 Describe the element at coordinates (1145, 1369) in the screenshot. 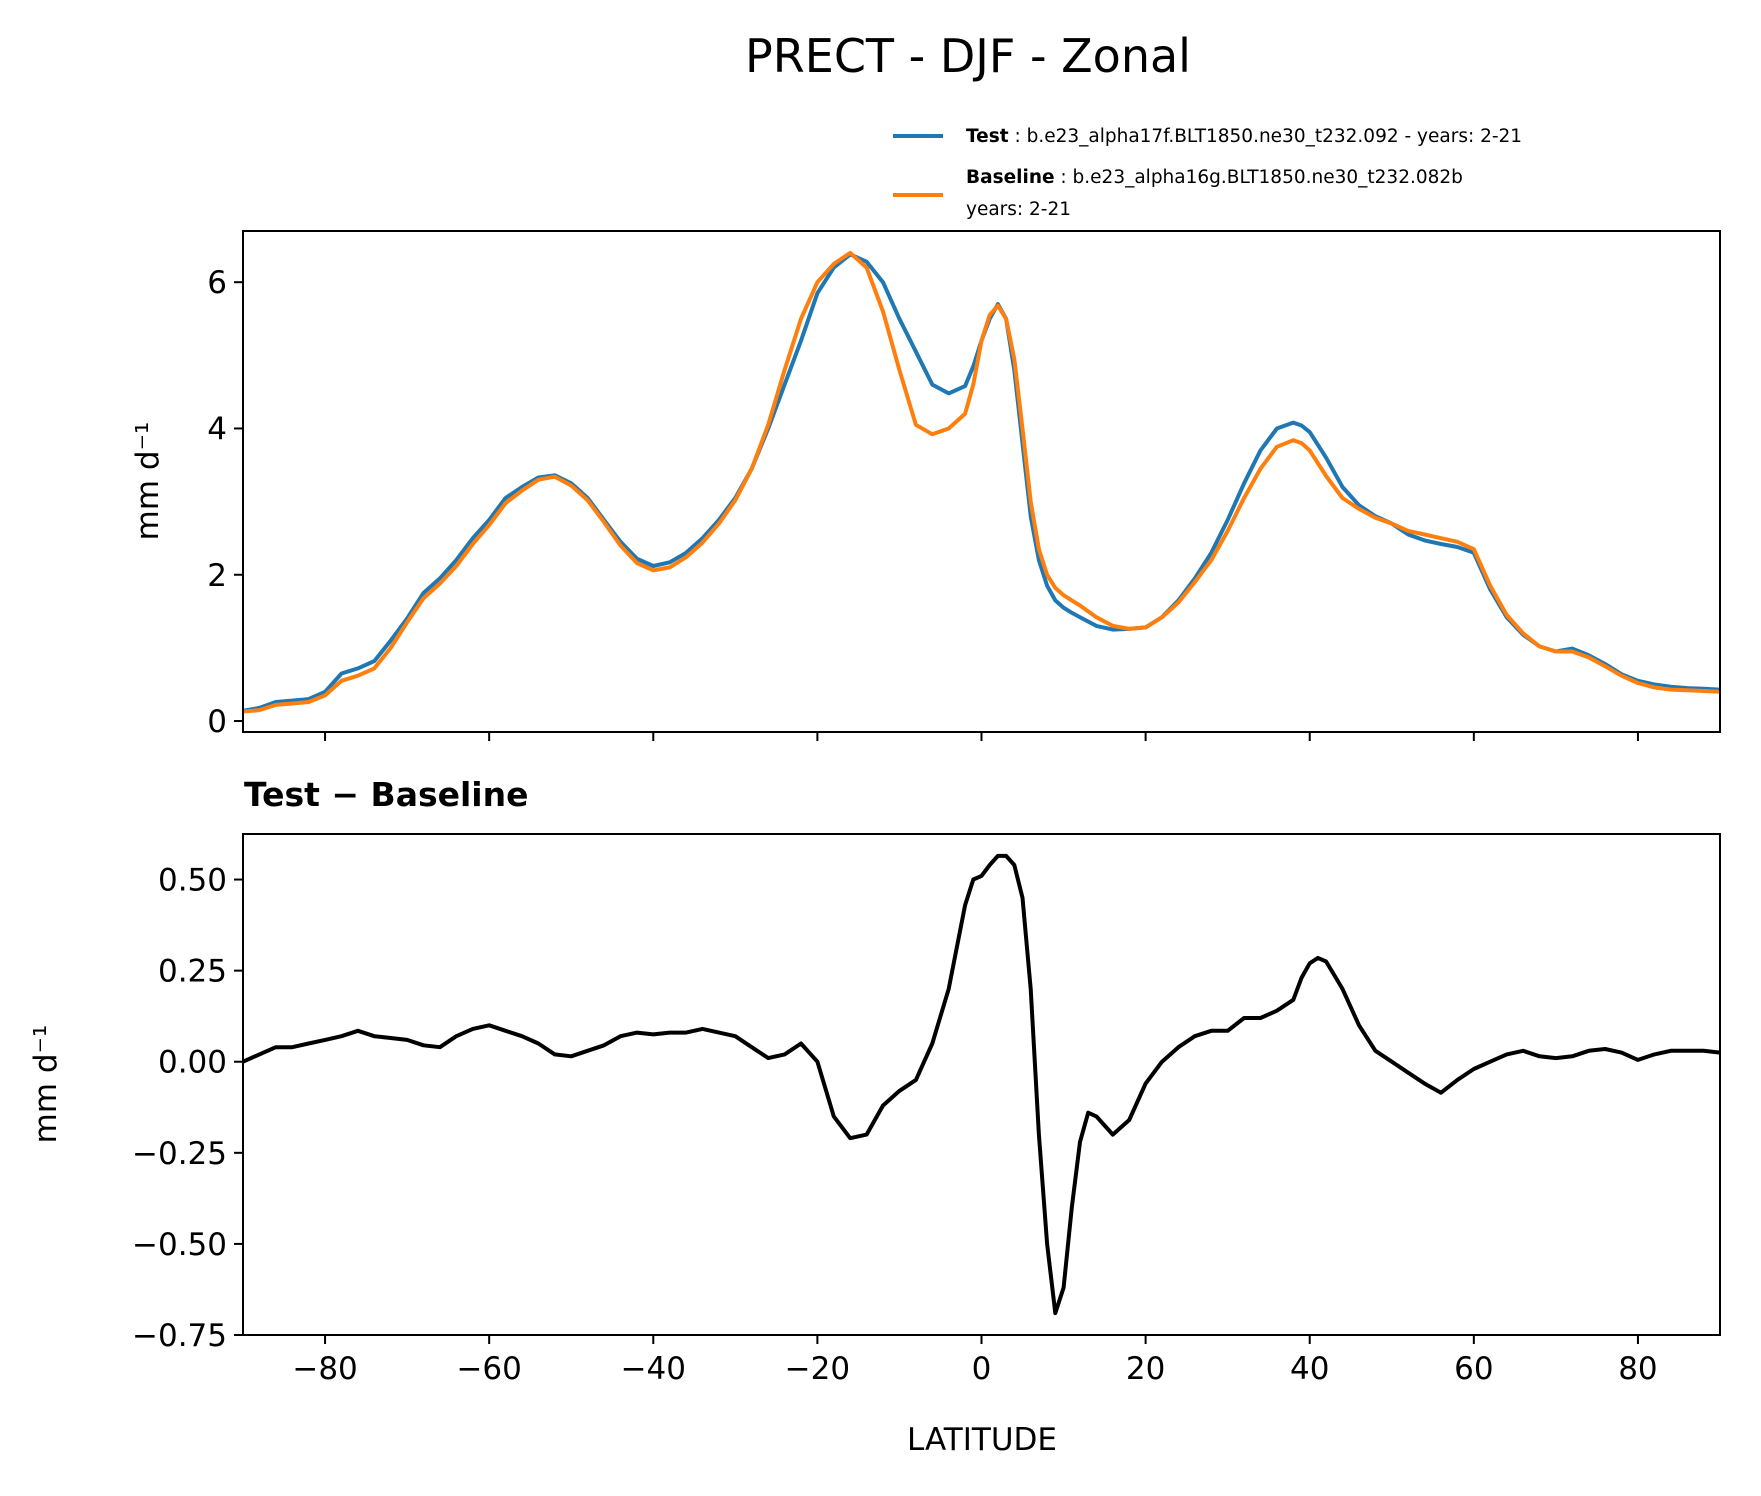

I see `bottom-x-tick-label: 20` at that location.